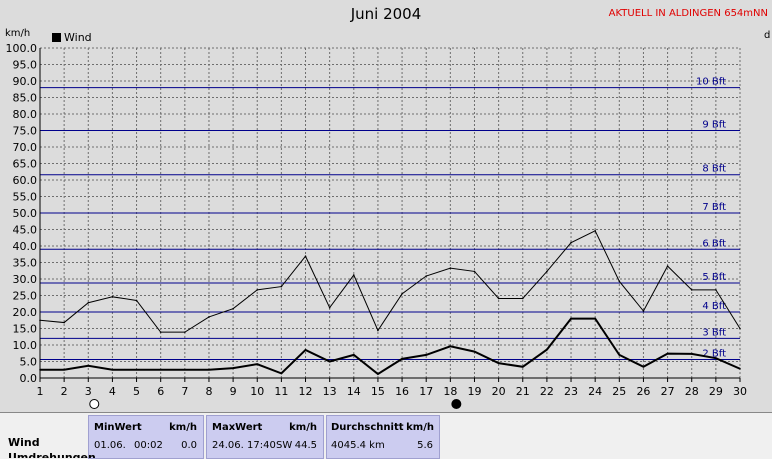 This screenshot has width=772, height=459. Describe the element at coordinates (714, 332) in the screenshot. I see `beaufort-label: 3 Bft` at that location.